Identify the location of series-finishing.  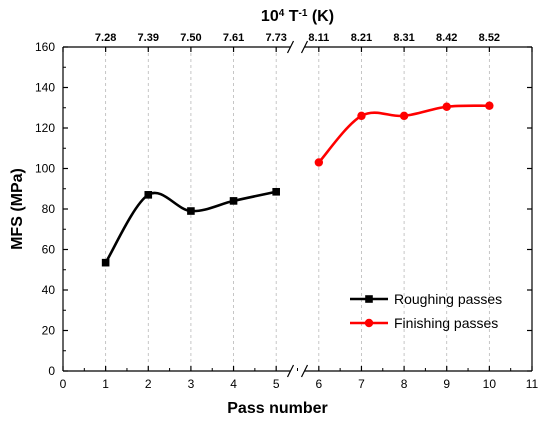
(404, 134).